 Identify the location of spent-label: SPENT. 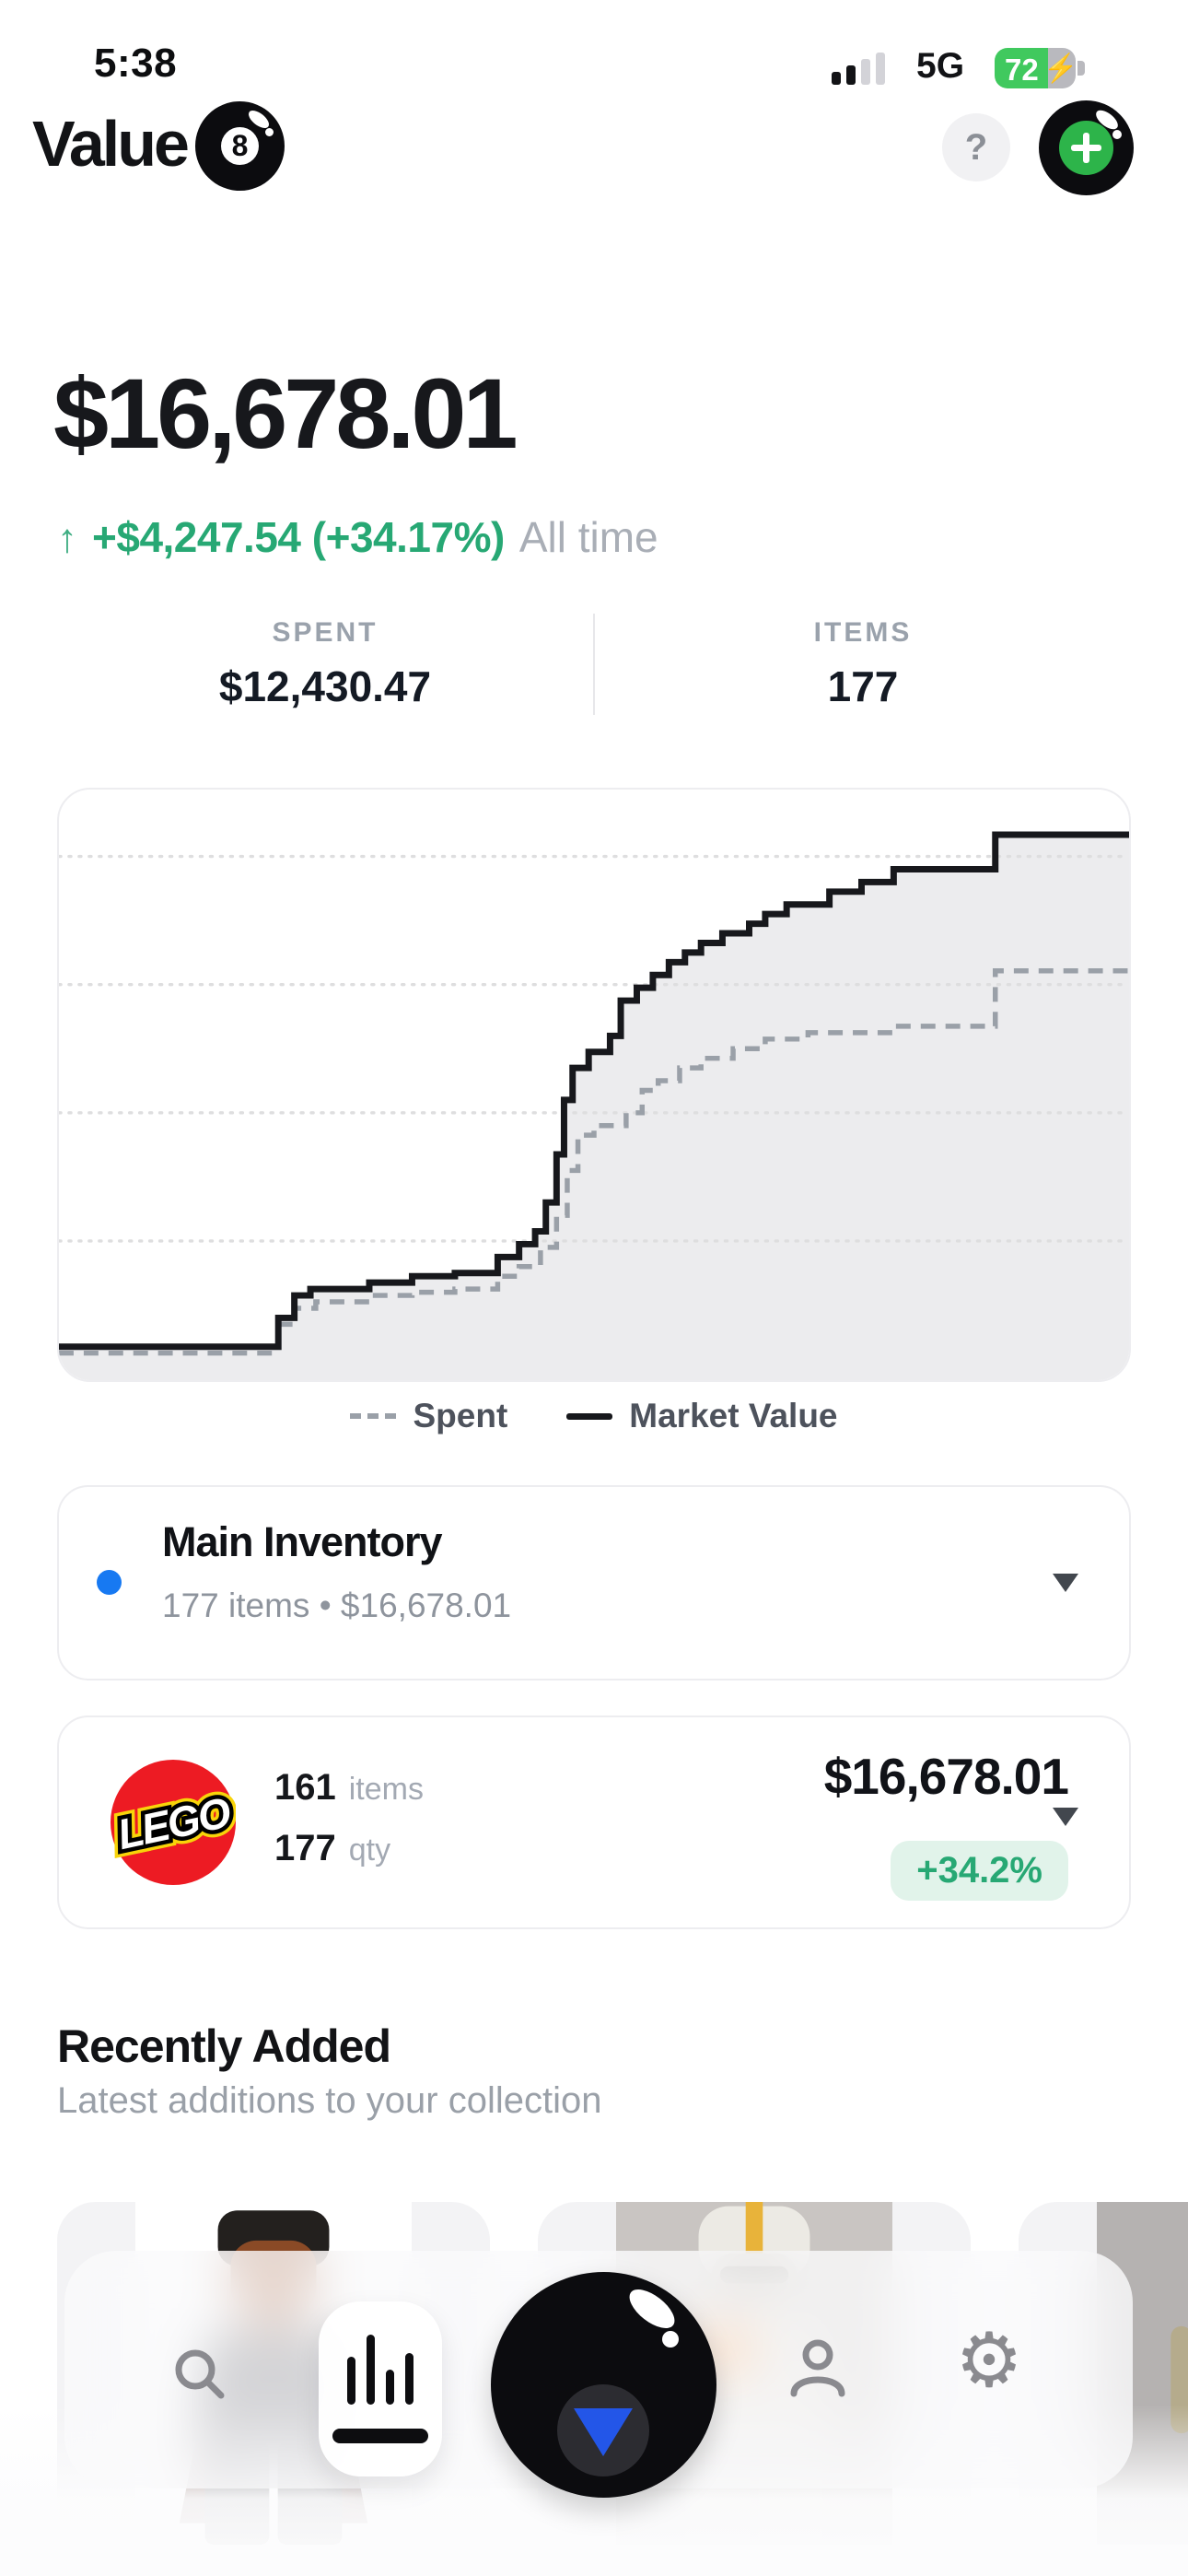
(325, 632).